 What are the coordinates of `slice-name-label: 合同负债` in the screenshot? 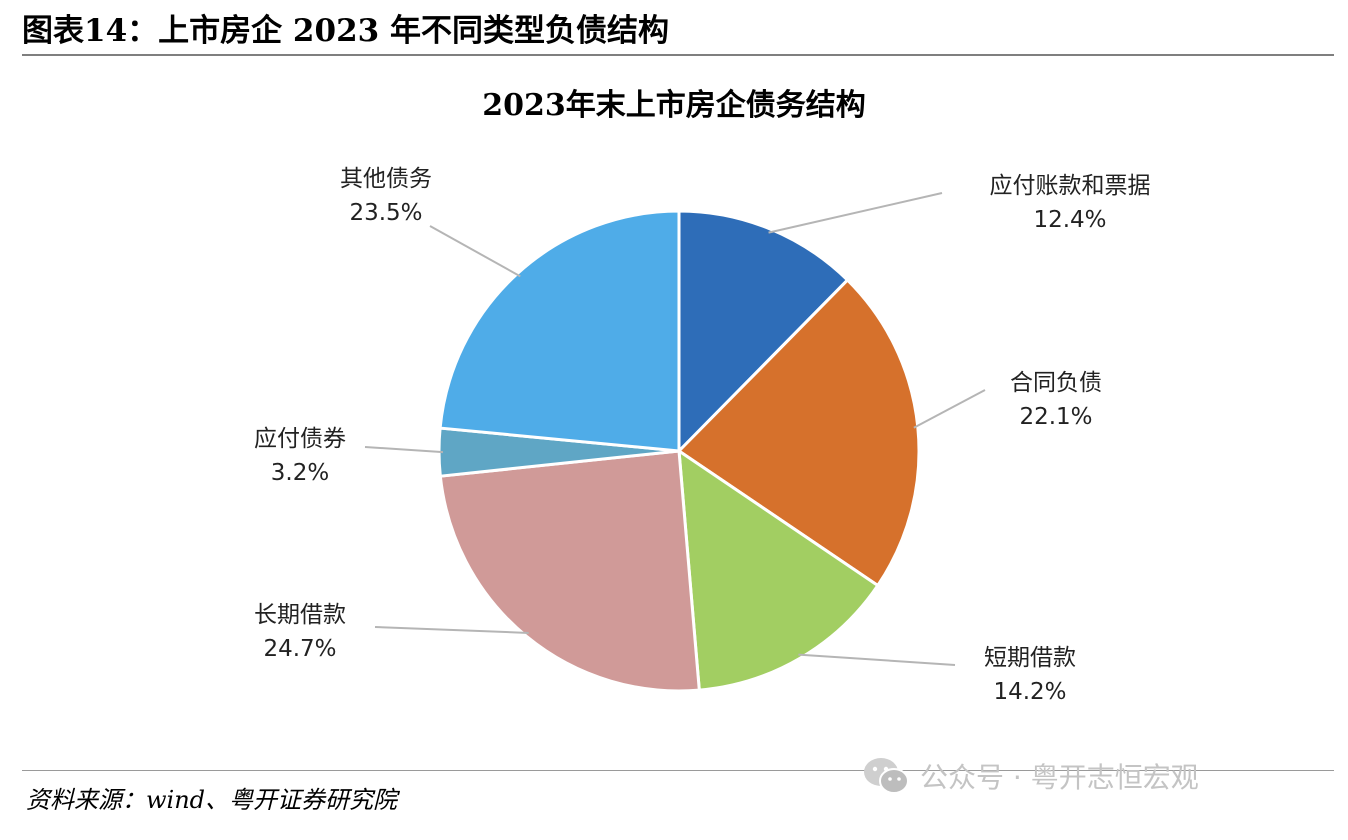 It's located at (1056, 383).